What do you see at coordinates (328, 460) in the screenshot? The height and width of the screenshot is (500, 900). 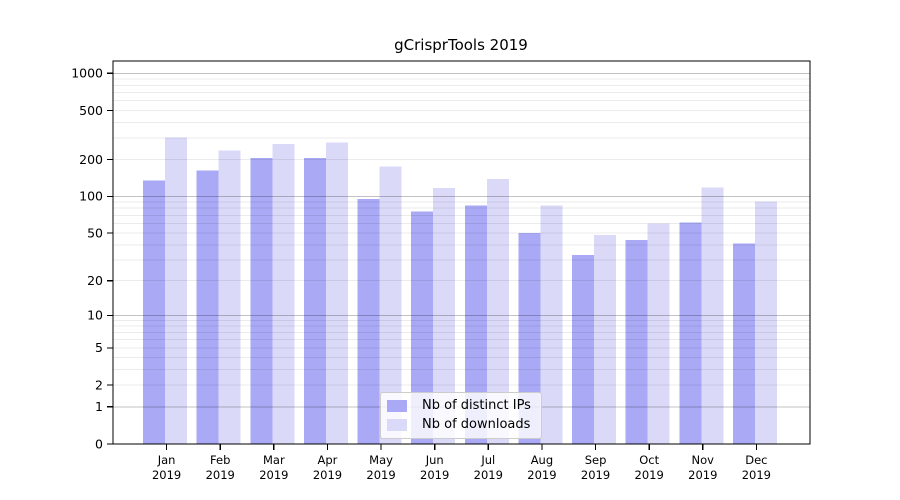 I see `x-tick-label-month: Apr` at bounding box center [328, 460].